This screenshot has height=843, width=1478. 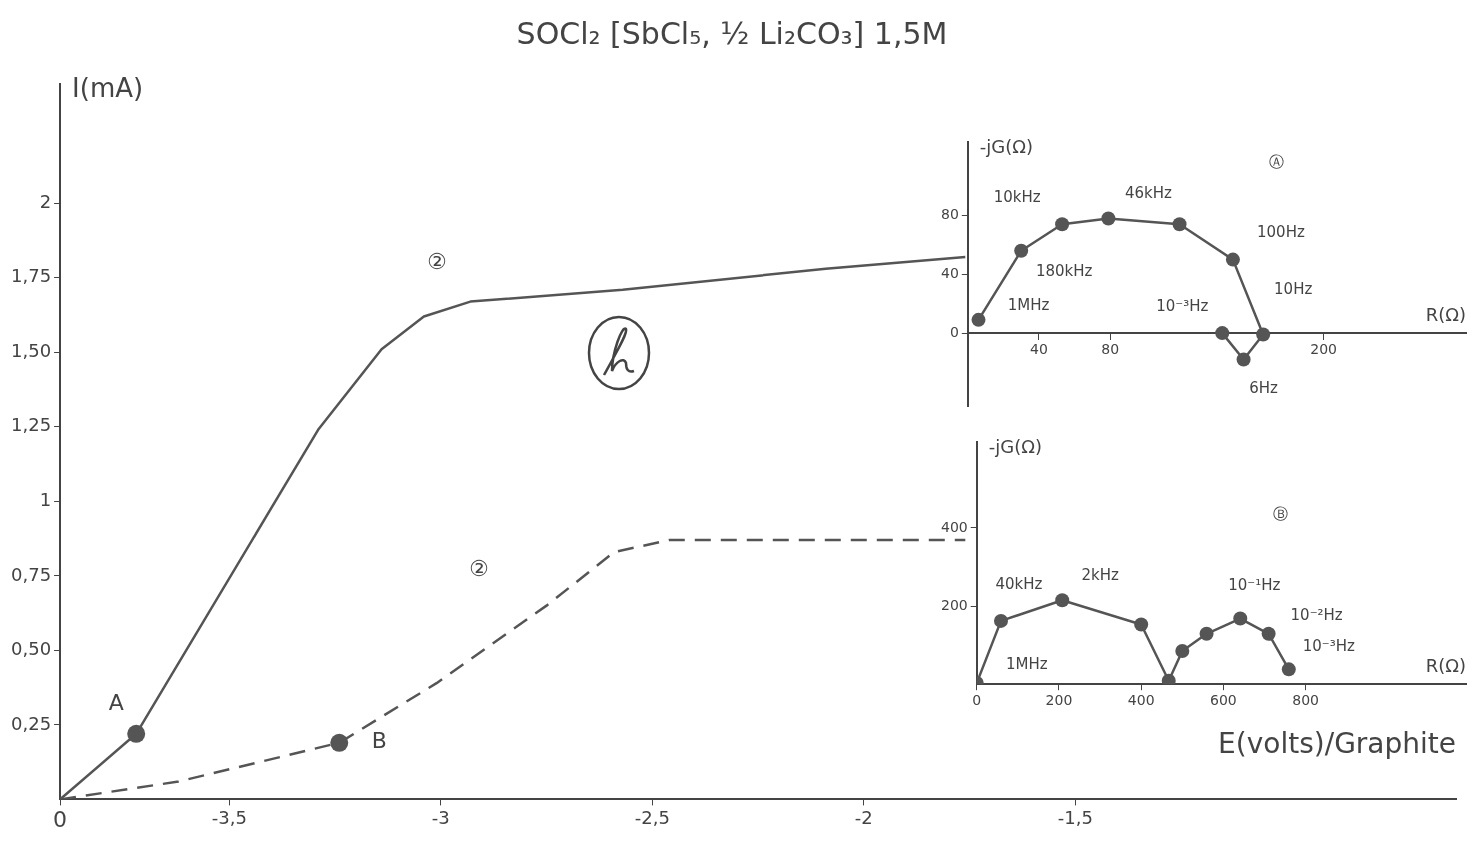 I want to click on annotation: 2kHz, so click(x=1100, y=575).